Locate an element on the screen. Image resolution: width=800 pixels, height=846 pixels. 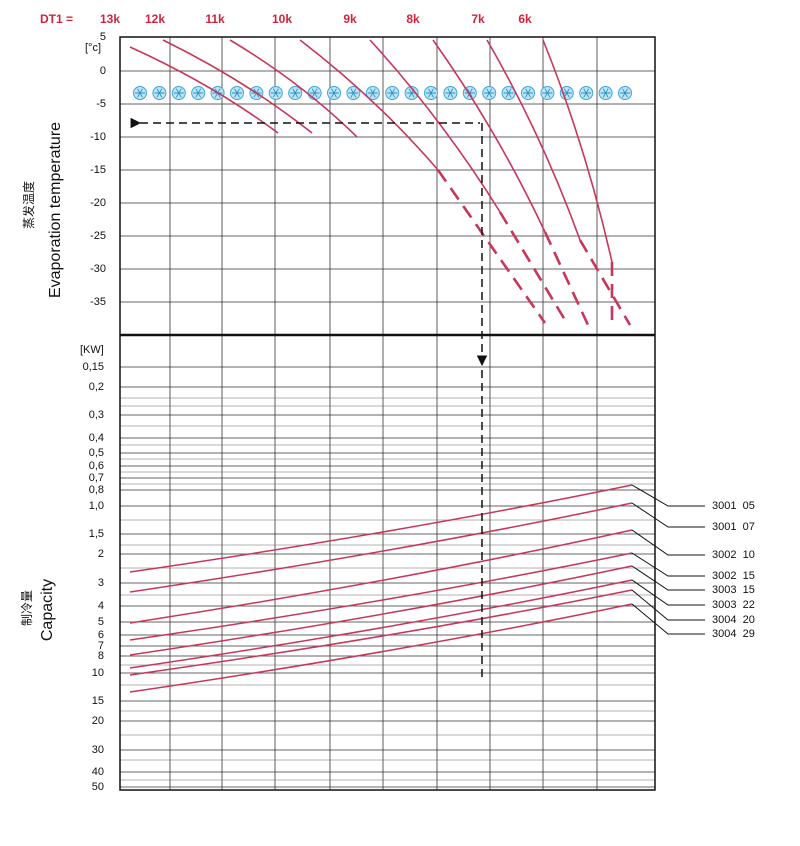
y-tick-label: 0,7 is located at coordinates (96, 478).